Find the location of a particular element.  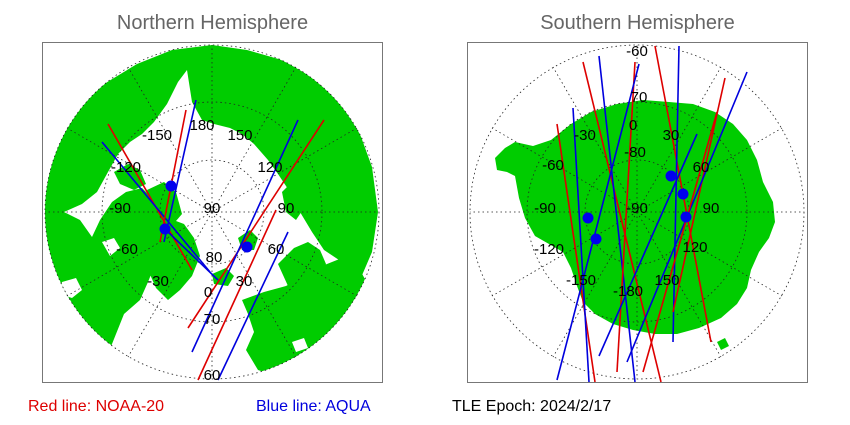

lon-label: 180 is located at coordinates (201, 125).